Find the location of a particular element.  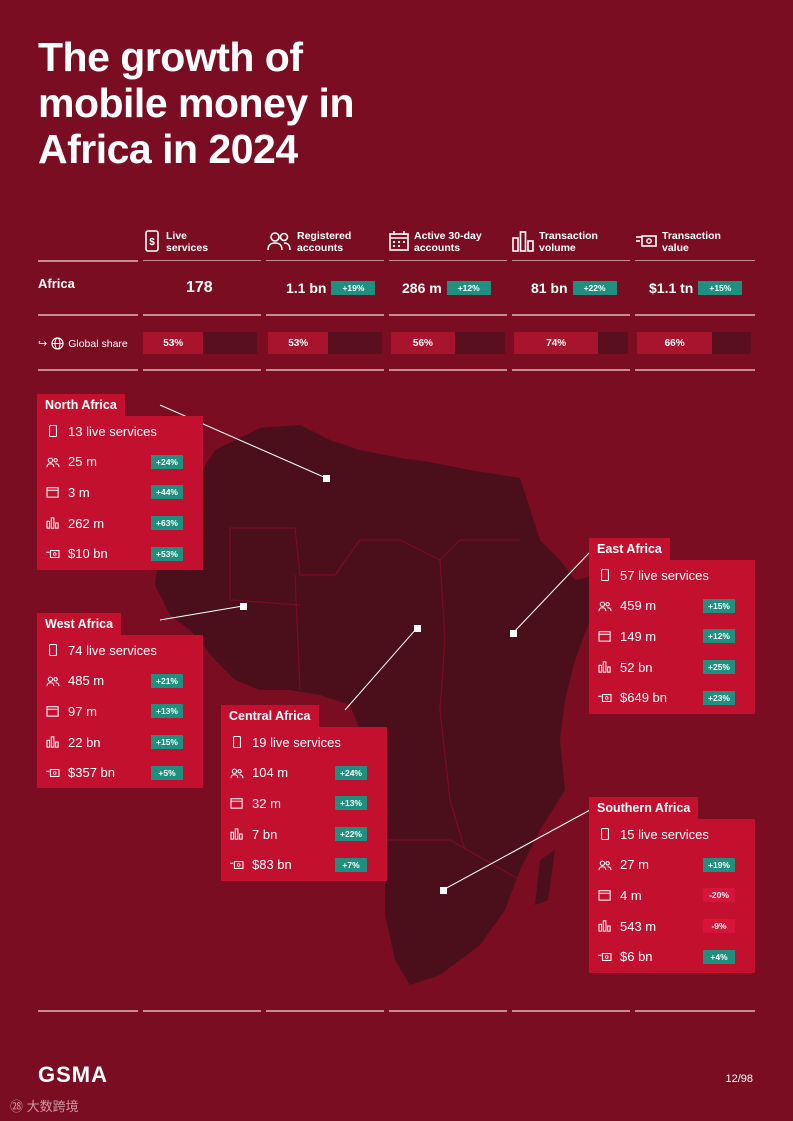

stat-row-value: $6 bn +4% is located at coordinates (672, 956).